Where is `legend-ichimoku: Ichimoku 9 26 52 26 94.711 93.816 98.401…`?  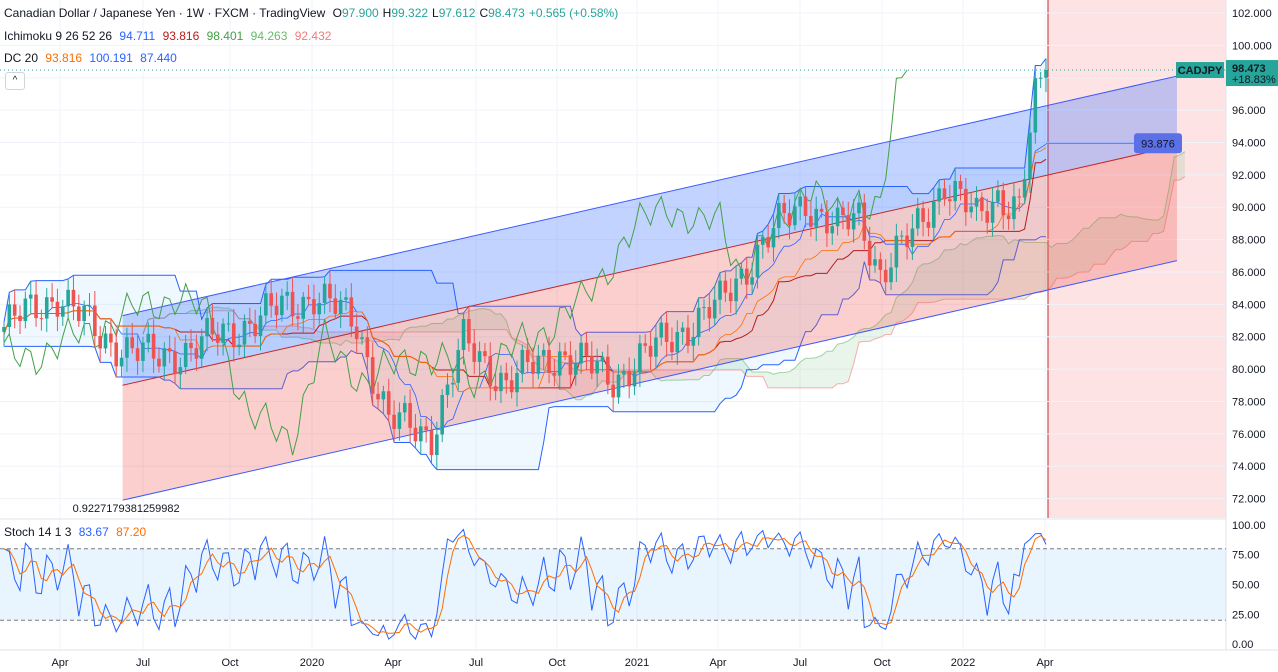
legend-ichimoku: Ichimoku 9 26 52 26 94.711 93.816 98.401… is located at coordinates (169, 36).